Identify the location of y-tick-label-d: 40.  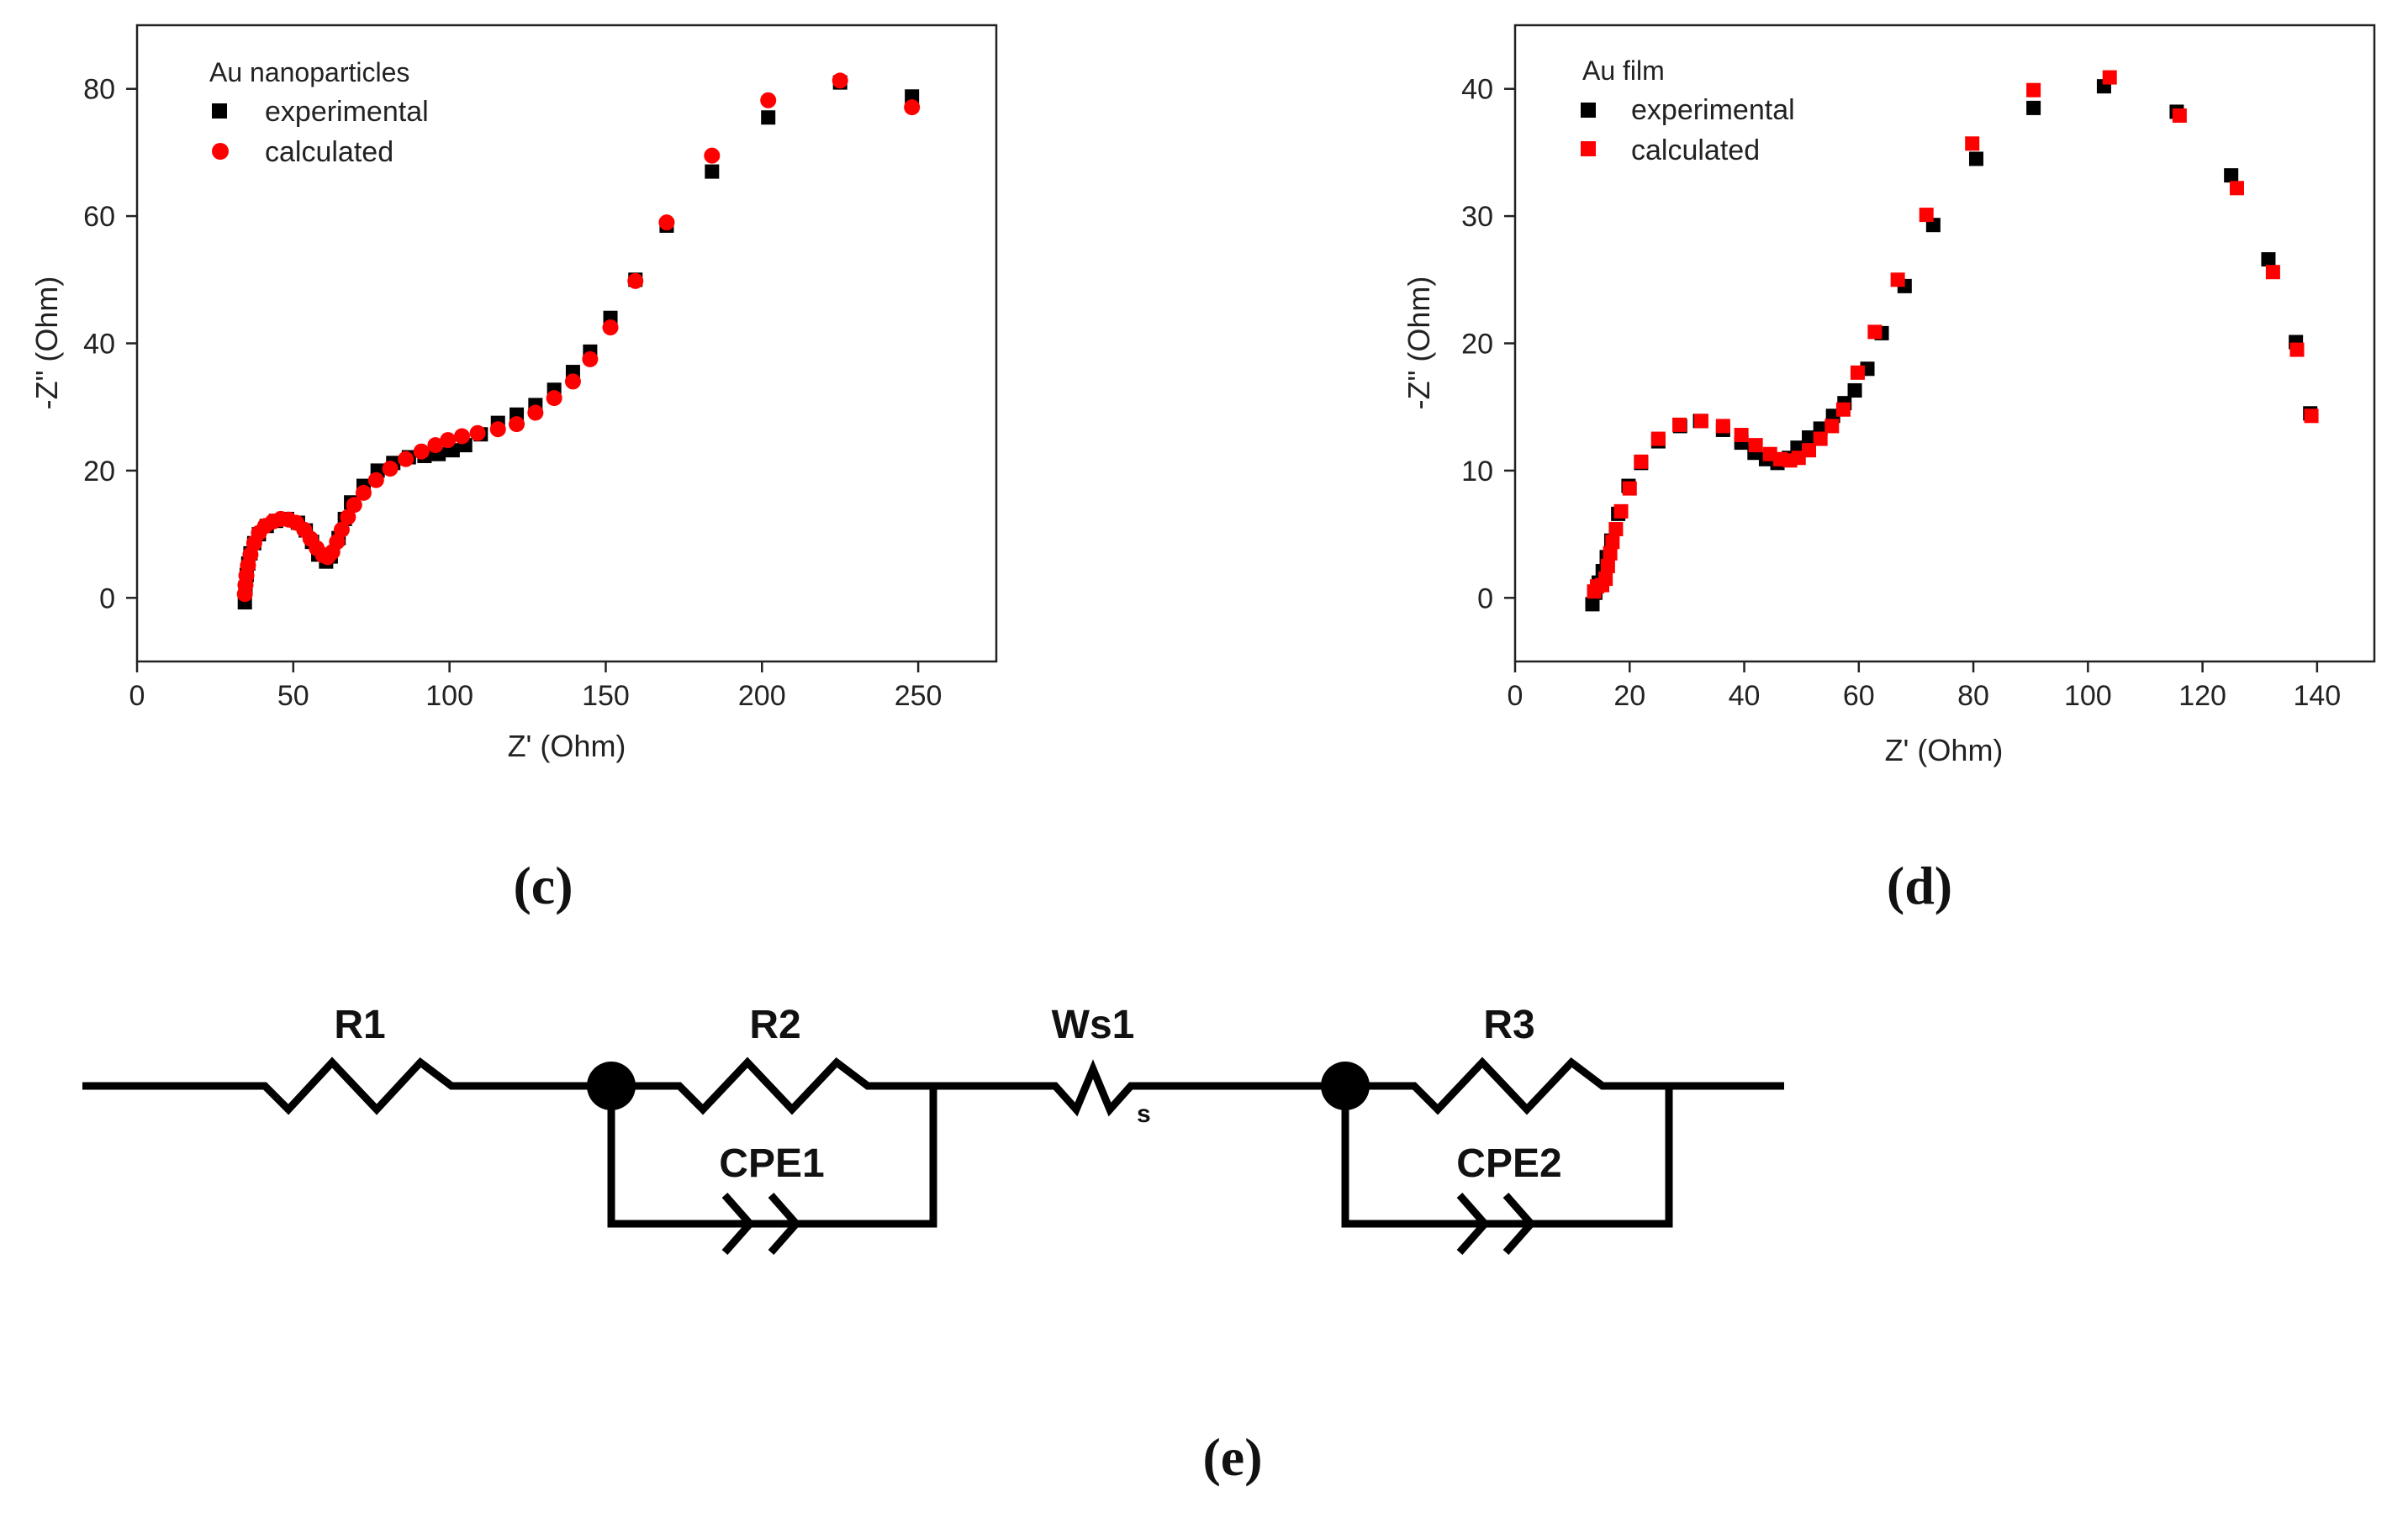
(1477, 90).